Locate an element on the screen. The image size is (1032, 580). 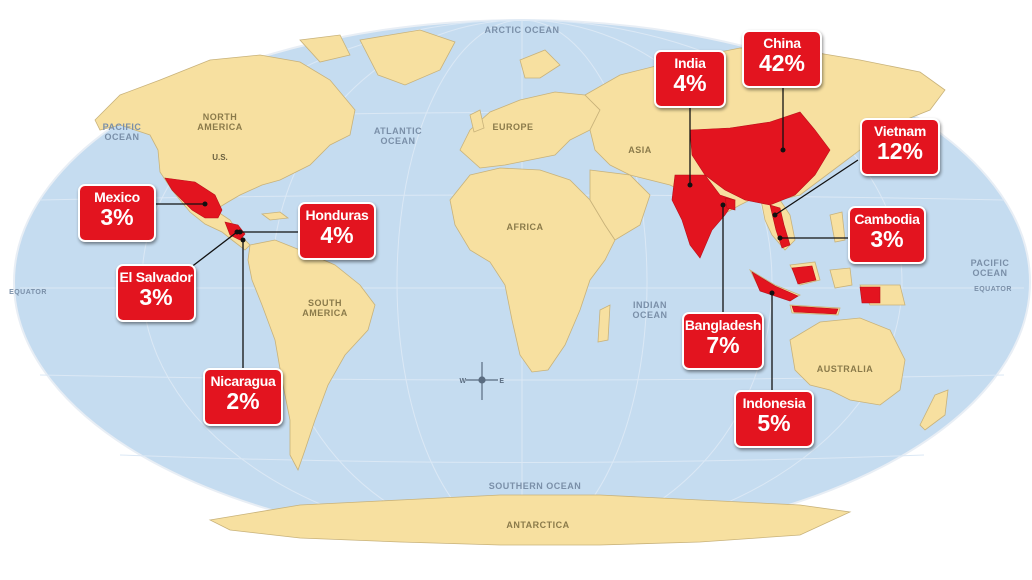
callout-honduras: Honduras 4% is located at coordinates (337, 231).